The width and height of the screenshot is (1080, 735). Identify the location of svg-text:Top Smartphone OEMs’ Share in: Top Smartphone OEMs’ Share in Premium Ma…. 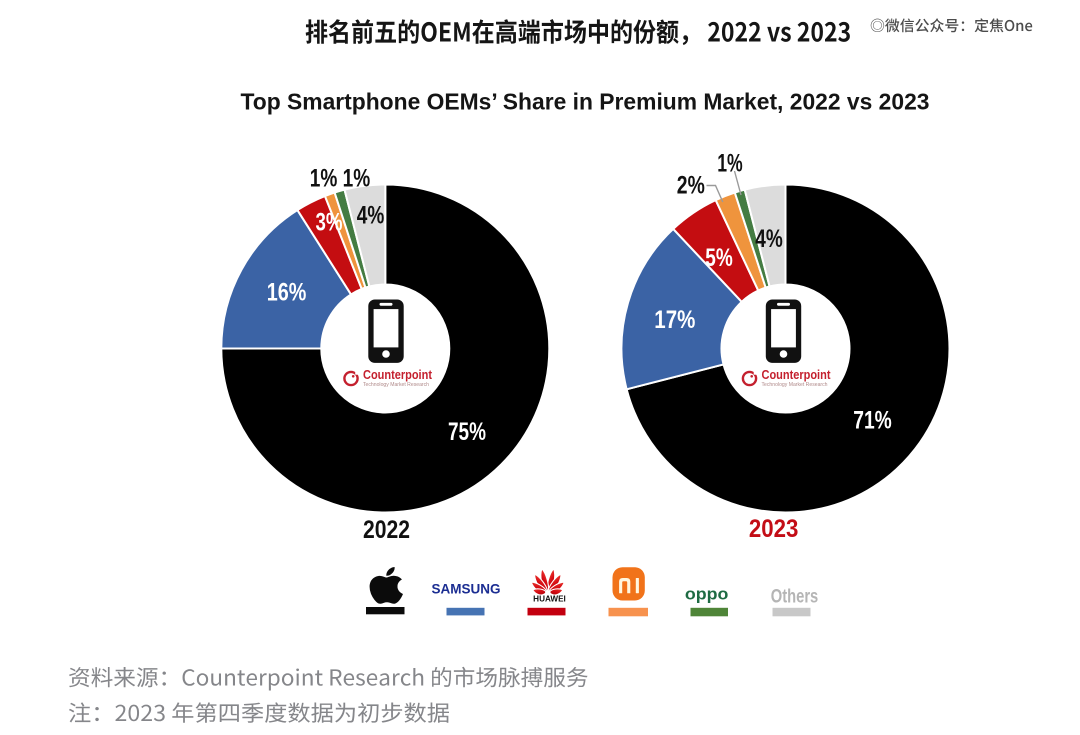
(585, 102).